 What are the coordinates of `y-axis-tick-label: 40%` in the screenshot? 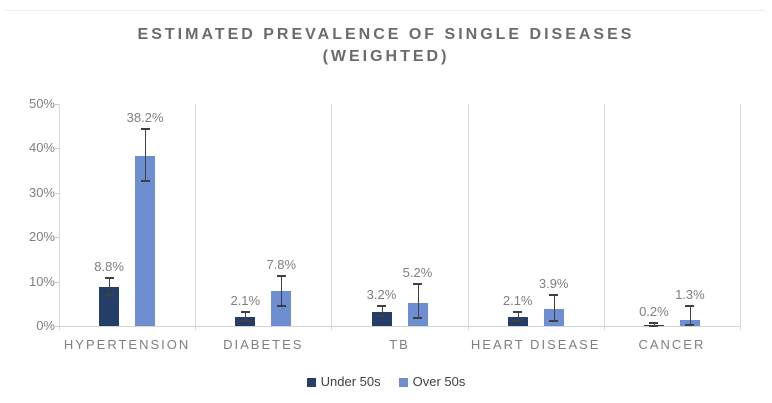 It's located at (41, 148).